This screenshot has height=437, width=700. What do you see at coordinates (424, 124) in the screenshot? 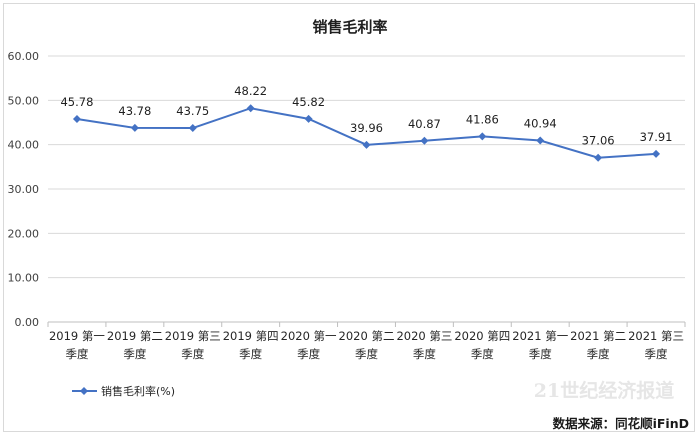
I see `data-label: 40.87` at bounding box center [424, 124].